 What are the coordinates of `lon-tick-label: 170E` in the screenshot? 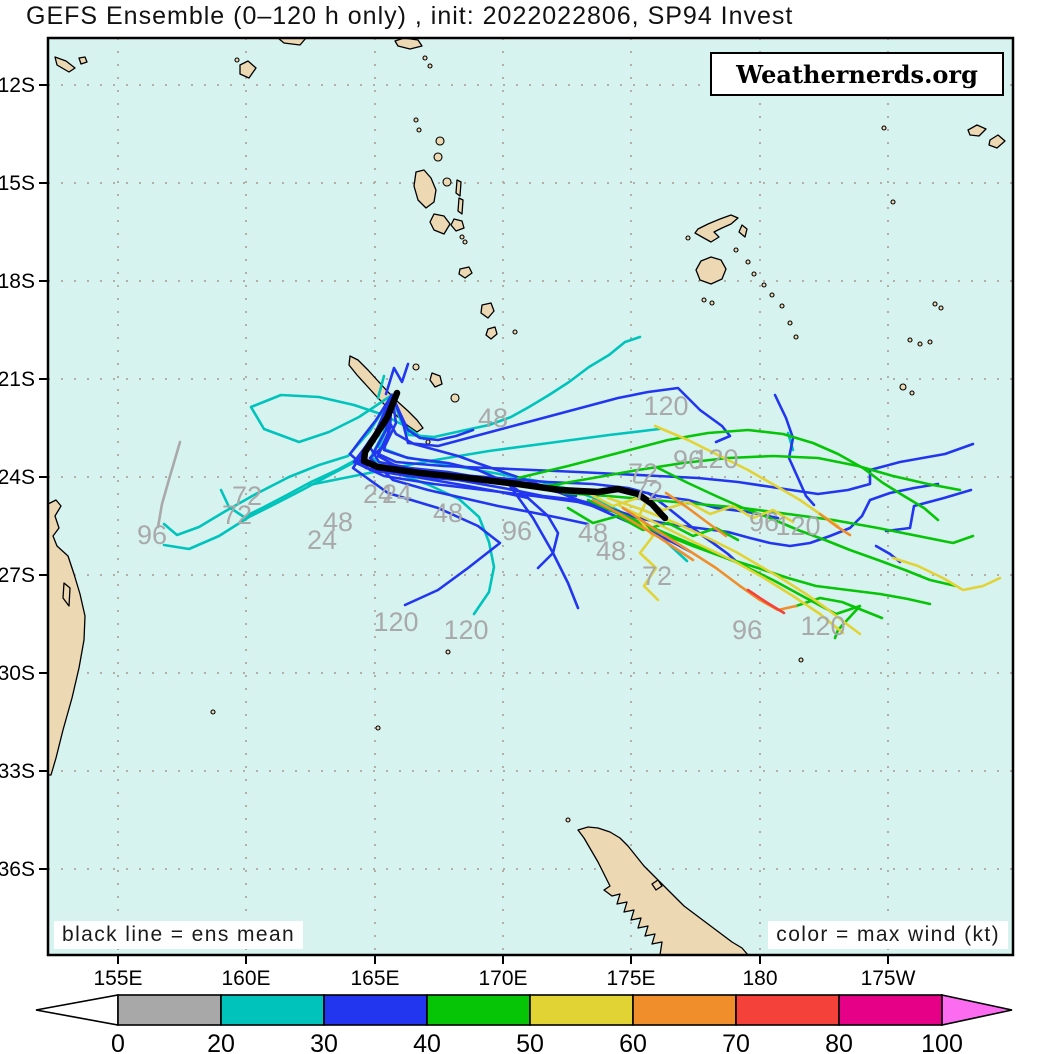 It's located at (502, 978).